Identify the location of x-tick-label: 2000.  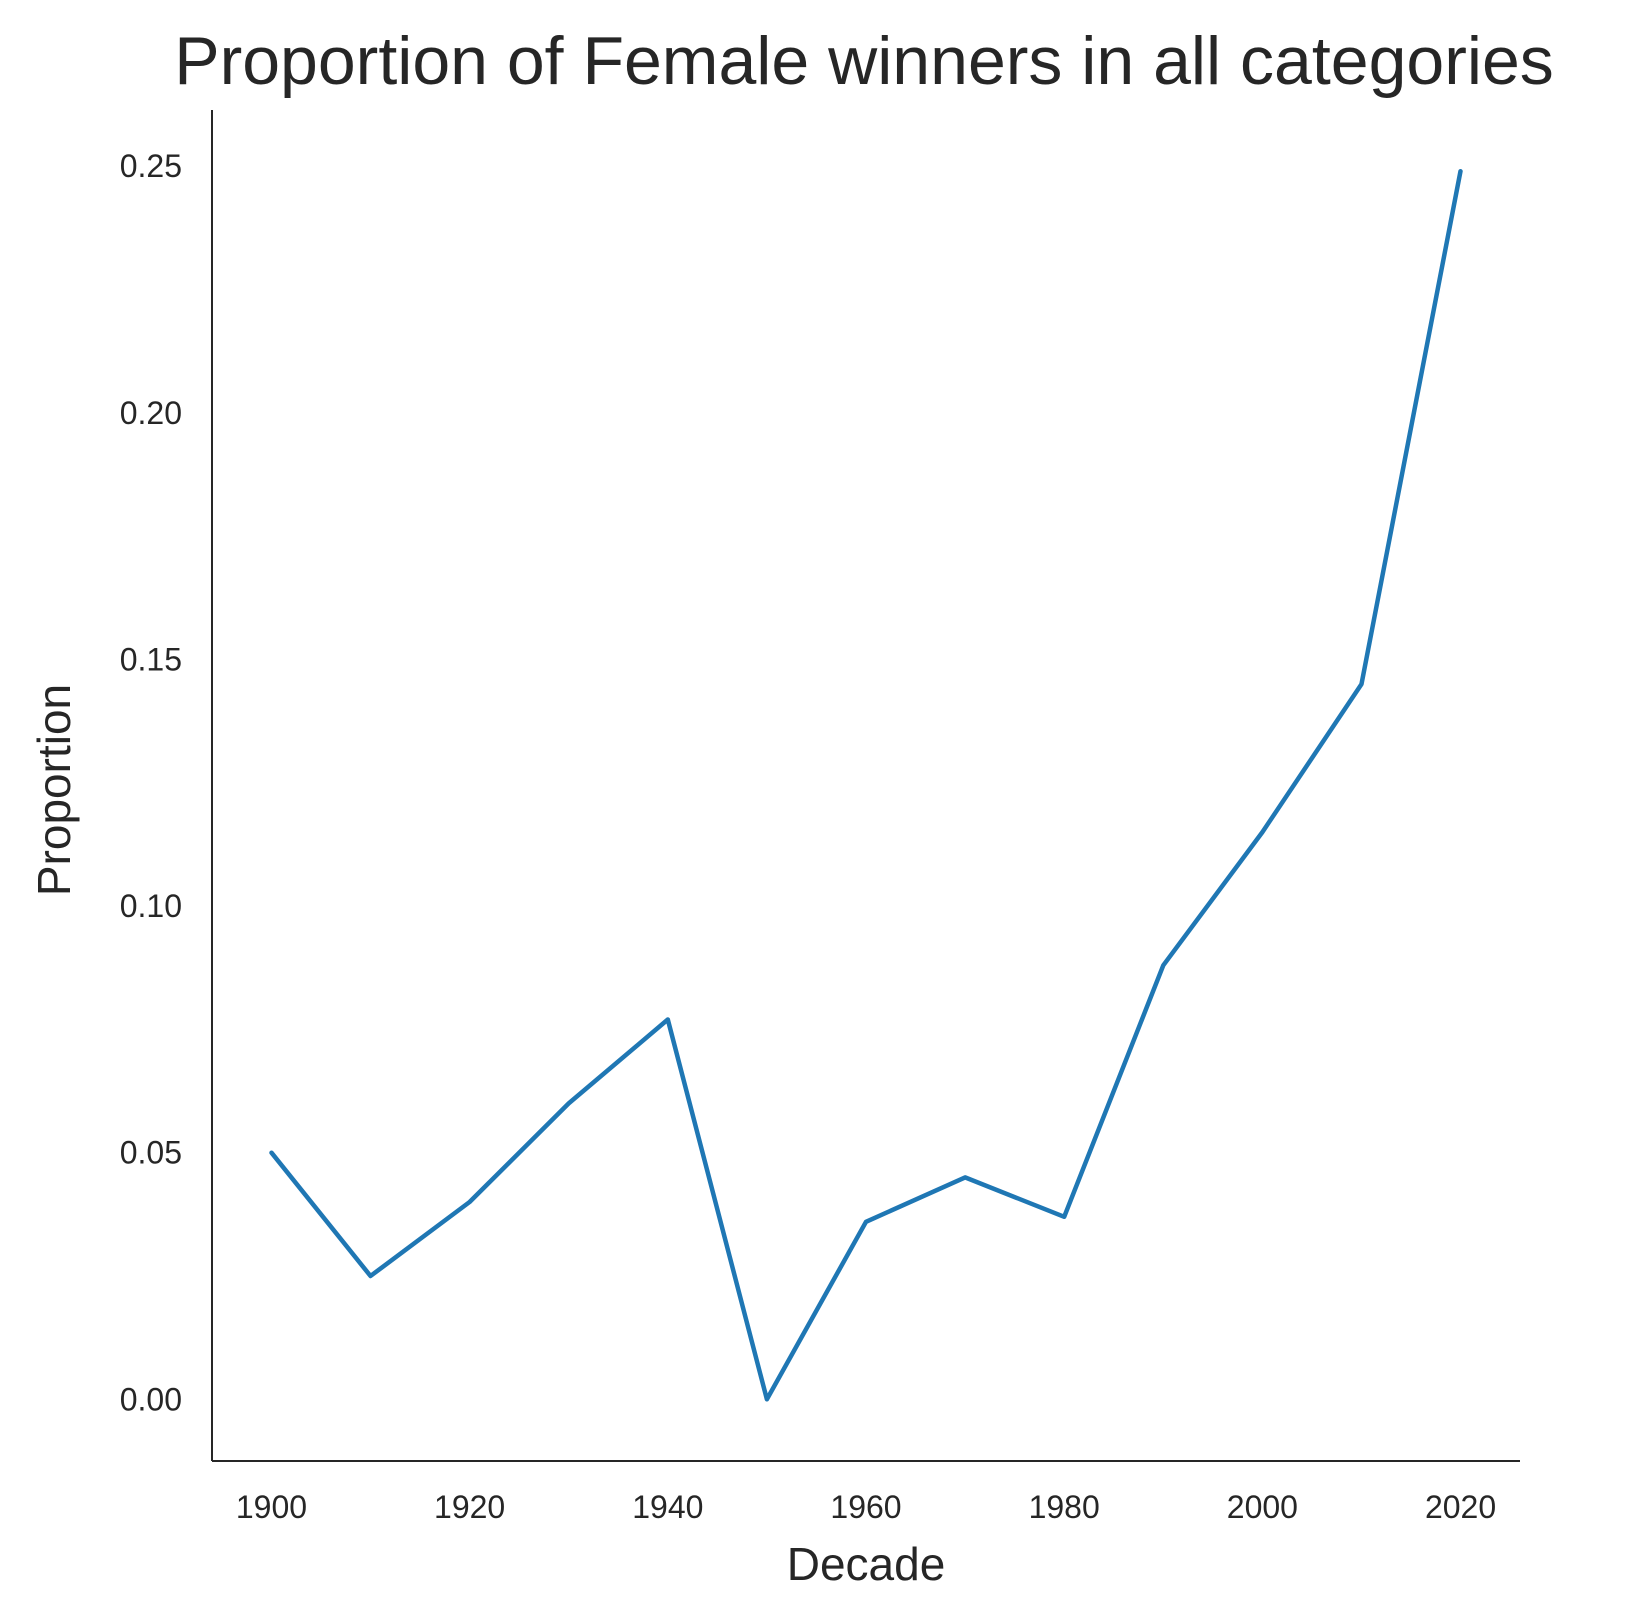
(1262, 1507).